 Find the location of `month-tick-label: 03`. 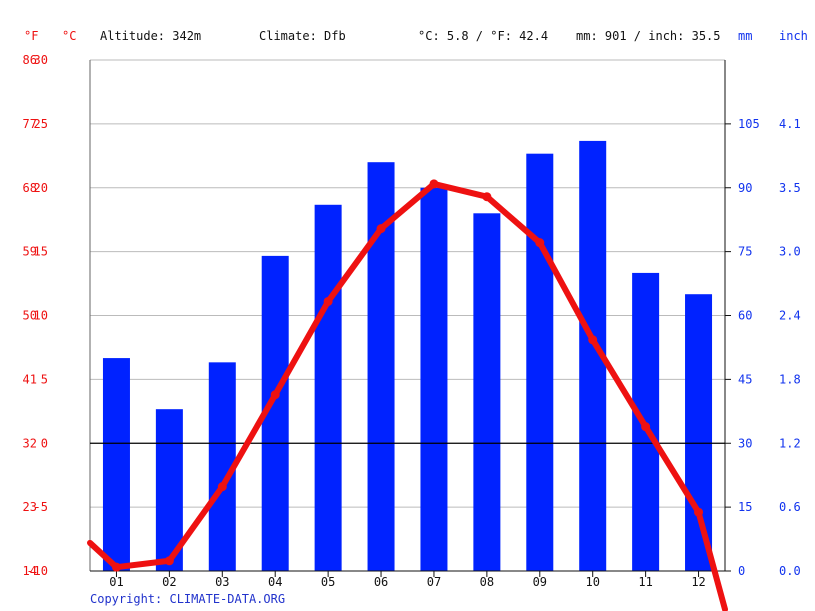

month-tick-label: 03 is located at coordinates (222, 582).